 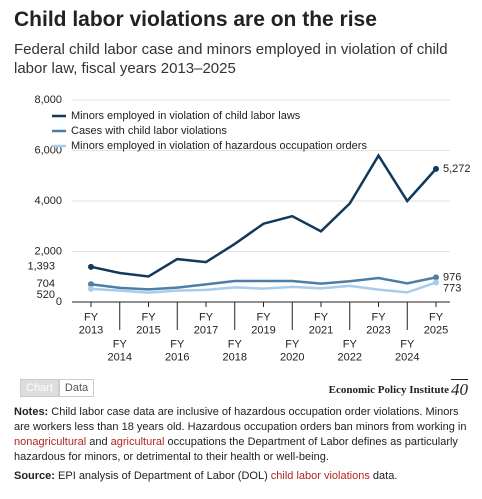 I want to click on tab-label: Data, so click(x=76, y=388).